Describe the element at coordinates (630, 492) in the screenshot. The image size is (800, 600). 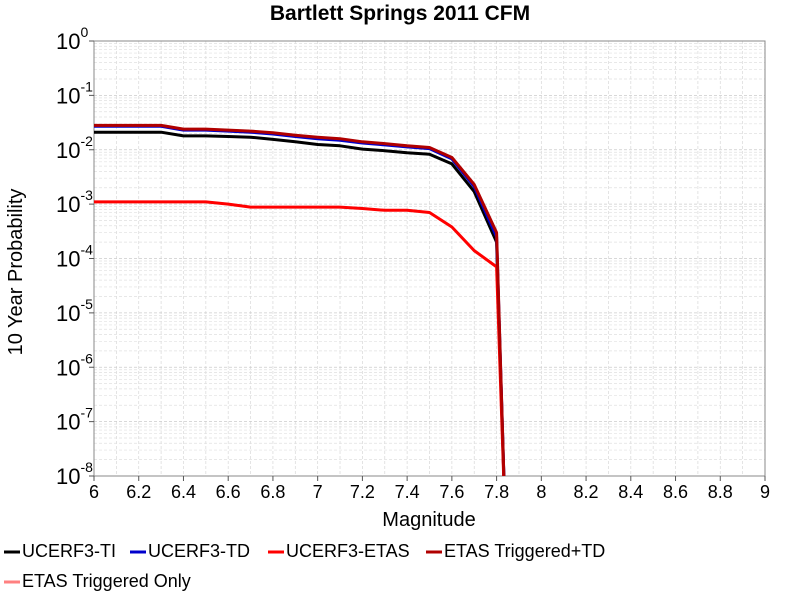
I see `x-tick-label: 8.4` at that location.